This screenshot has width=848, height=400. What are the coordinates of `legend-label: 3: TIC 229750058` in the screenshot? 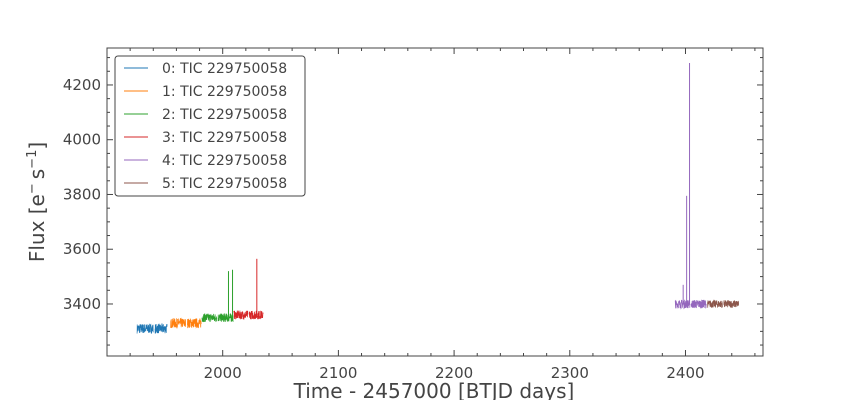 It's located at (224, 138).